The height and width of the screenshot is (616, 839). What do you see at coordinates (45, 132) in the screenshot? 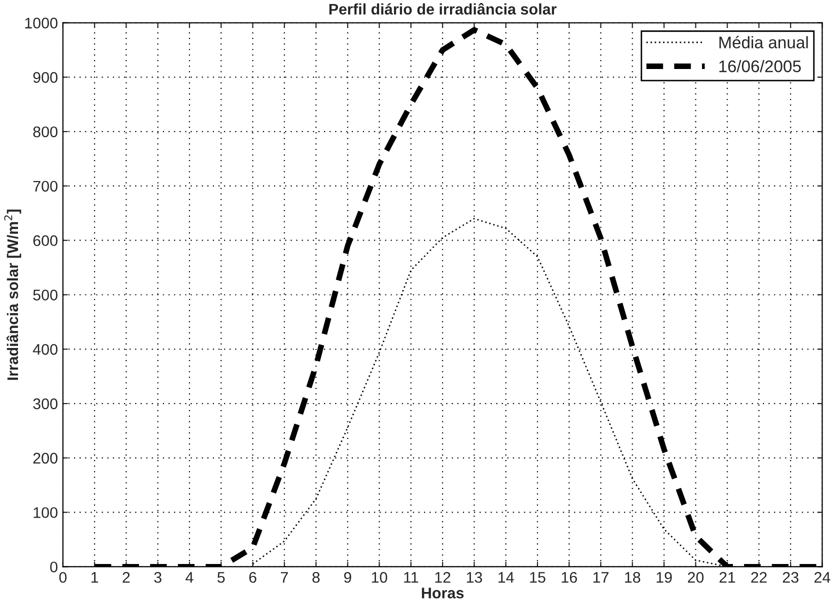
I see `y-tick-label: 800` at bounding box center [45, 132].